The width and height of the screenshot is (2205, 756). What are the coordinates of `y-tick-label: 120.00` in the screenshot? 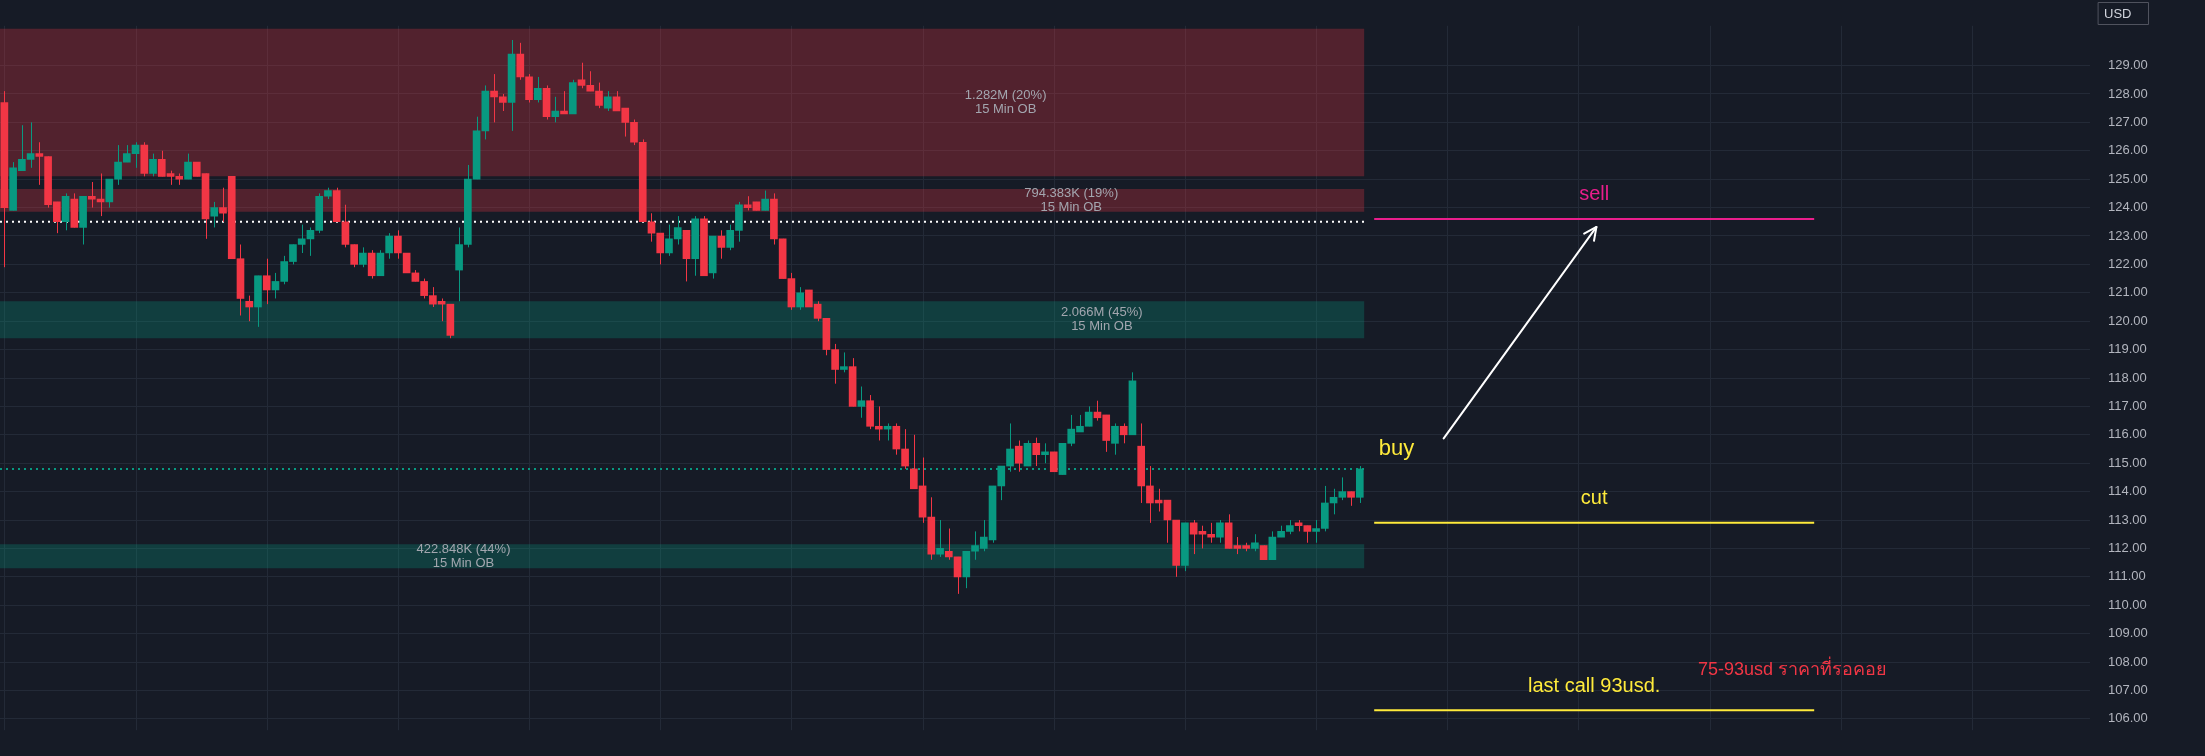 It's located at (2128, 320).